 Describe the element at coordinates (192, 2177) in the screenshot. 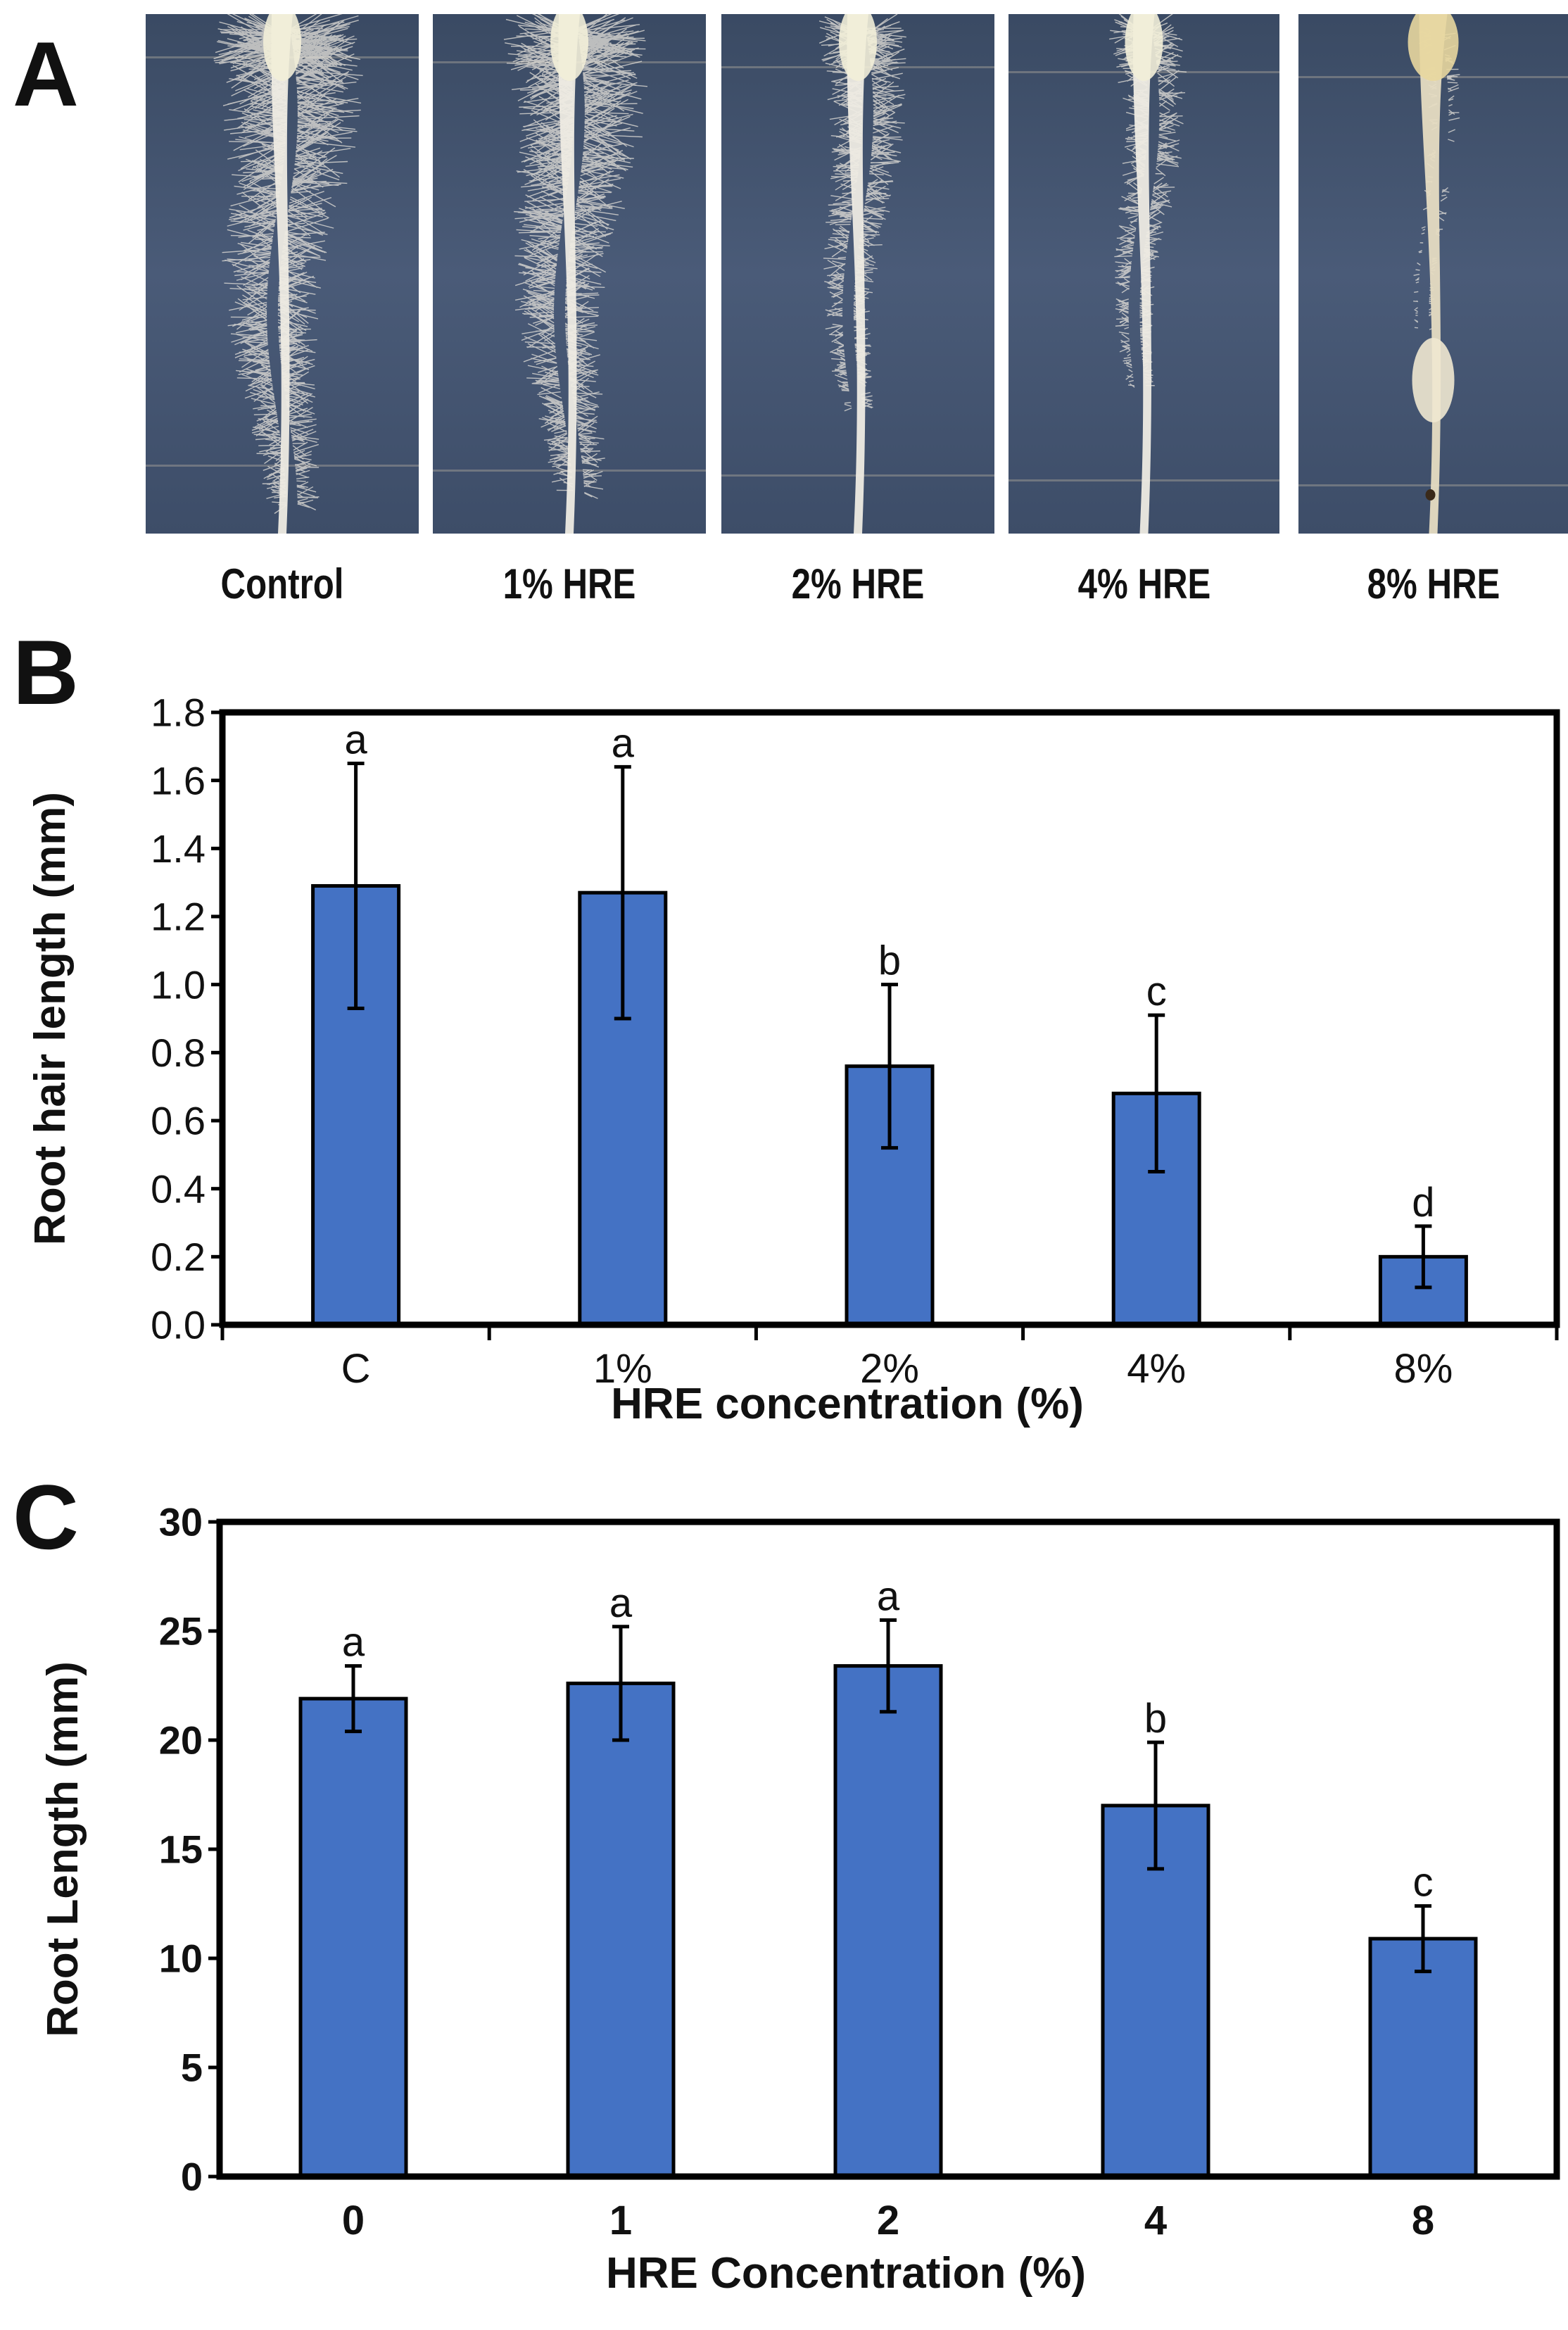

I see `y-tick-label: 0` at that location.